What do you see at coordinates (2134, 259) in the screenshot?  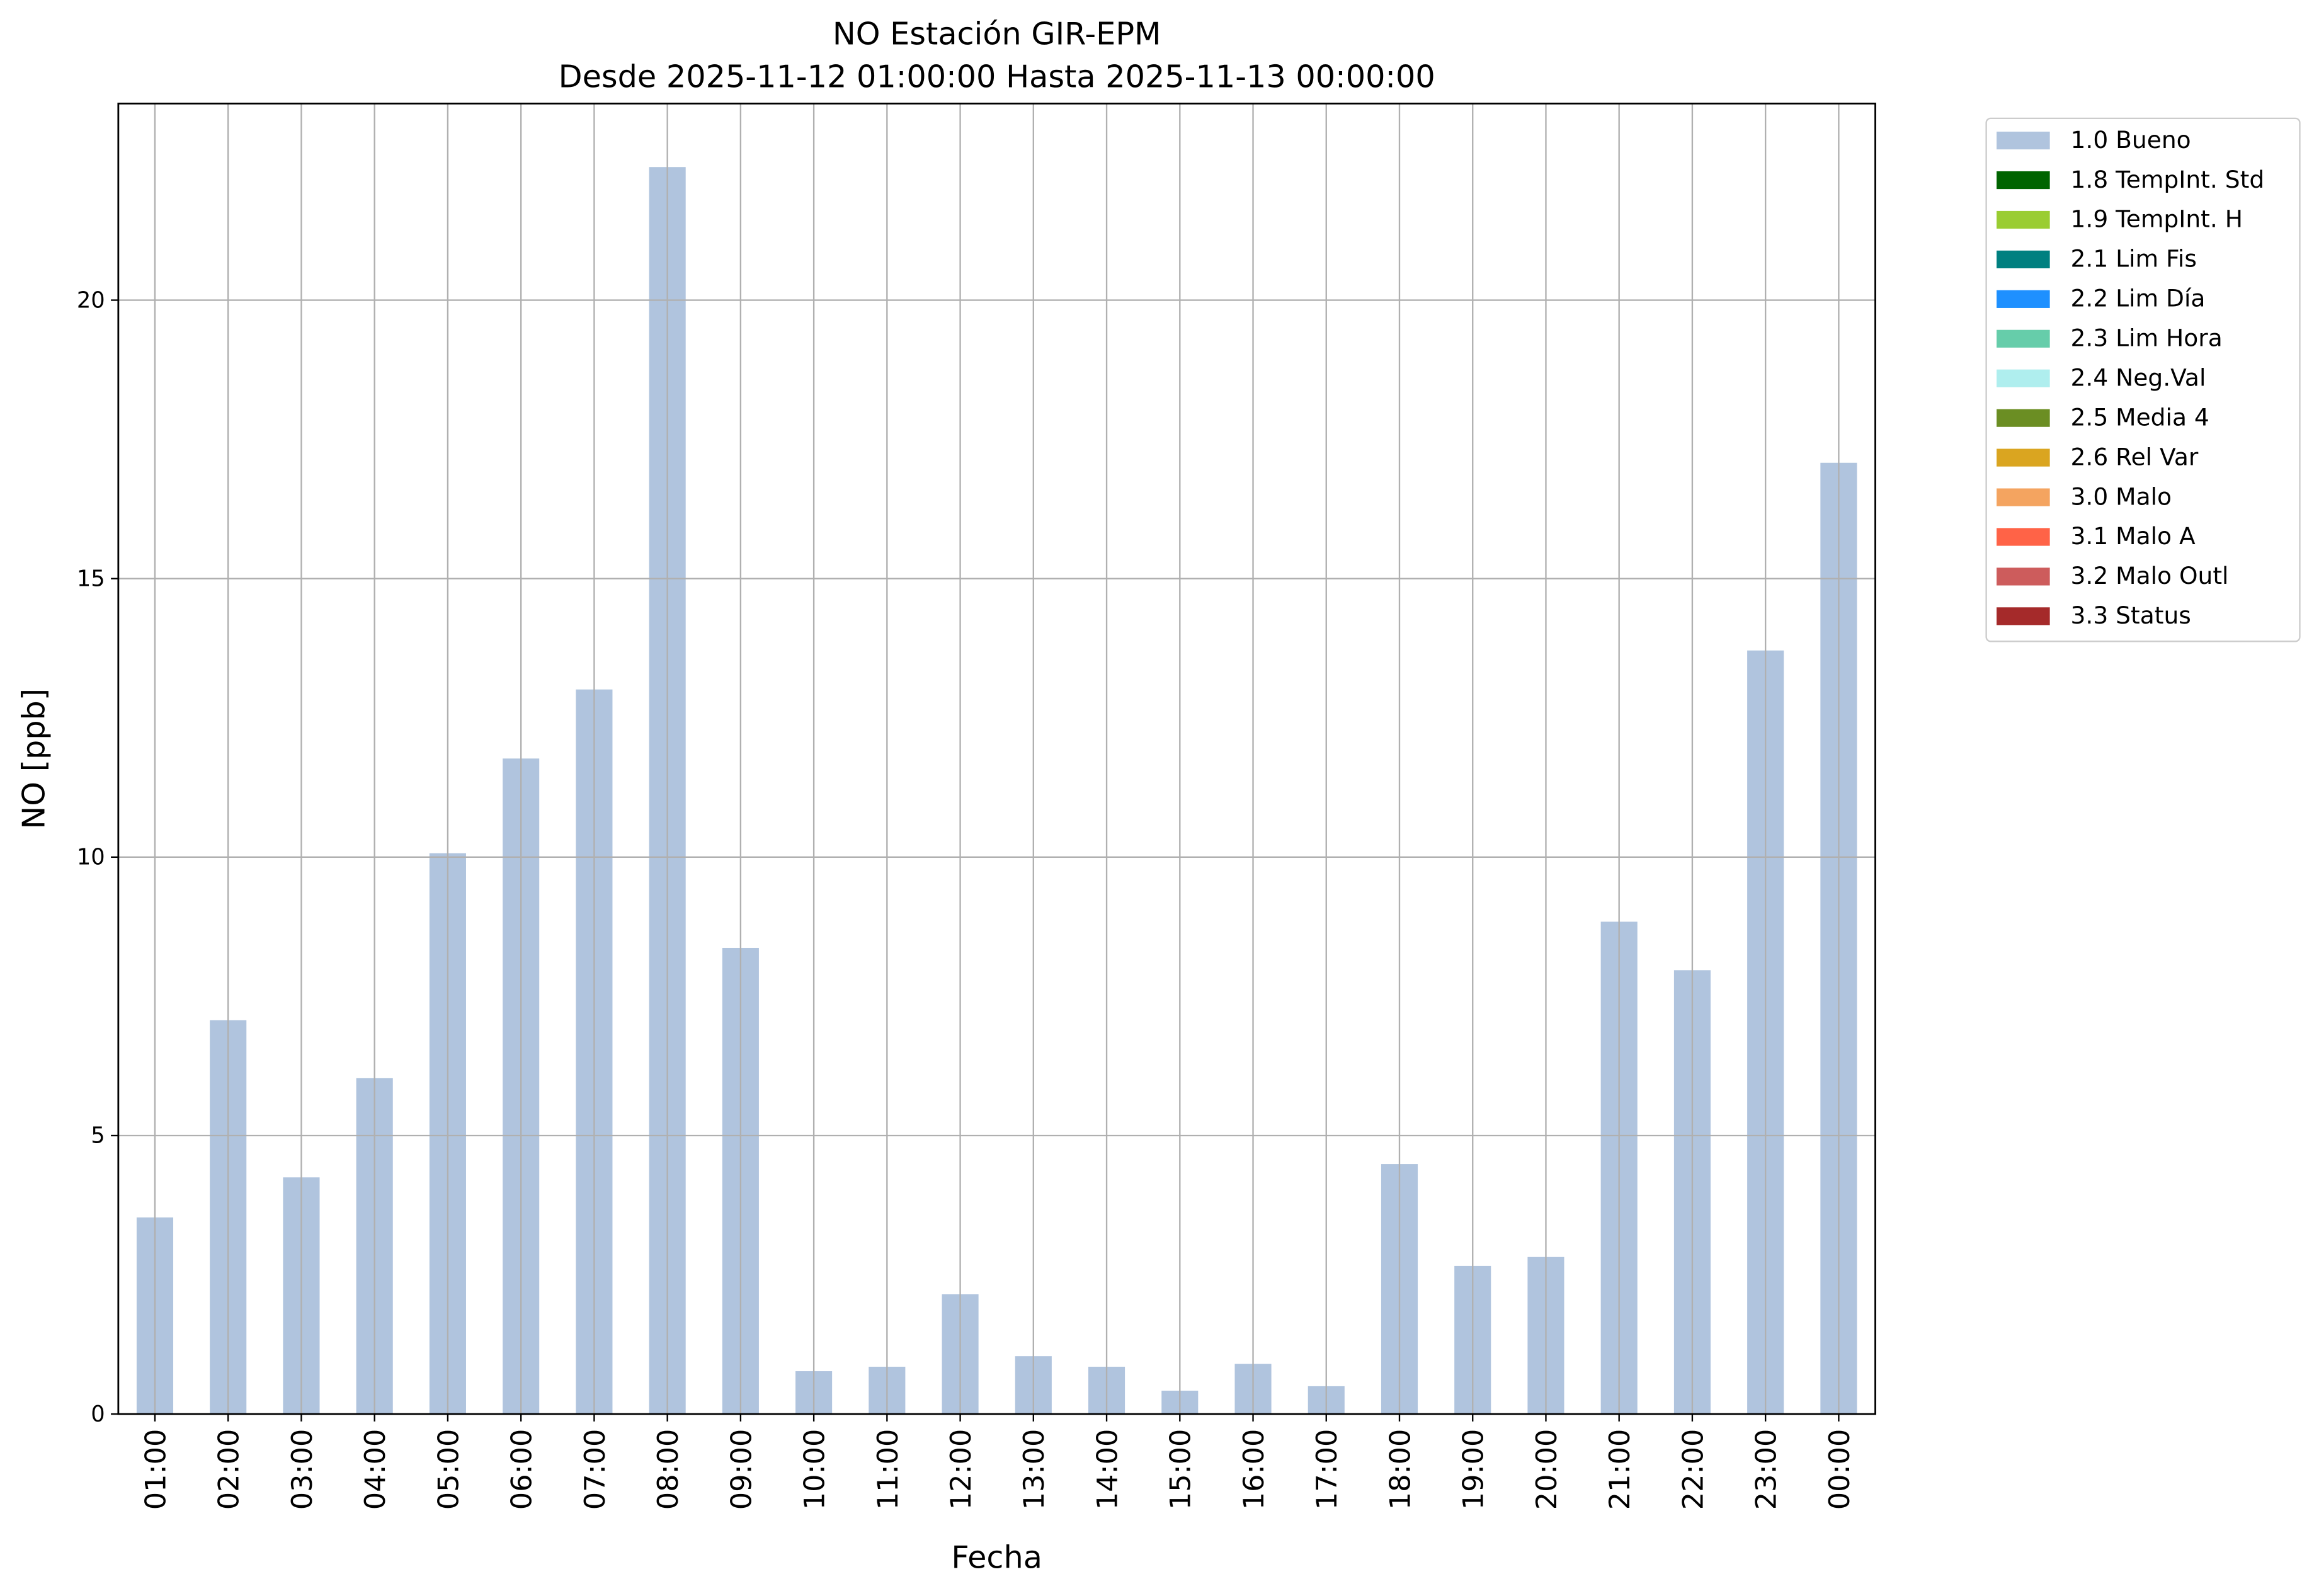 I see `legend-label: 2.1 Lim Fis` at bounding box center [2134, 259].